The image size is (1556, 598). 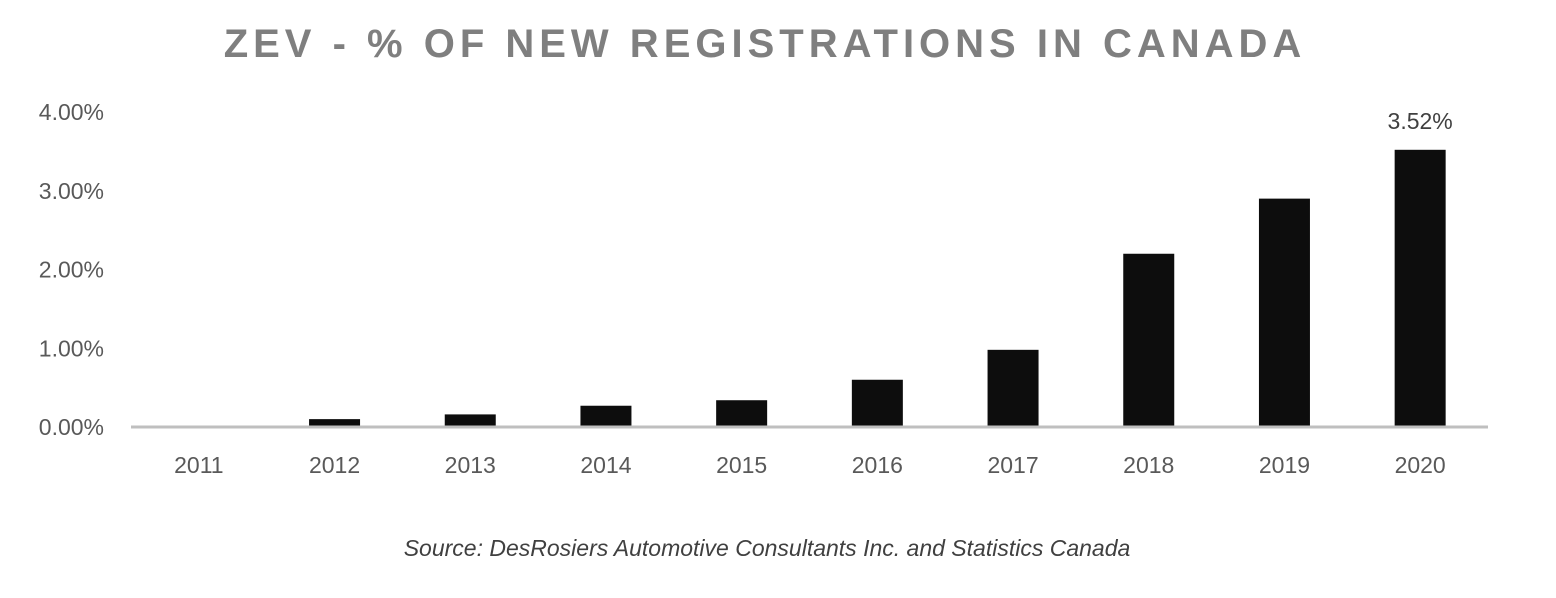 What do you see at coordinates (606, 416) in the screenshot?
I see `bar-2014` at bounding box center [606, 416].